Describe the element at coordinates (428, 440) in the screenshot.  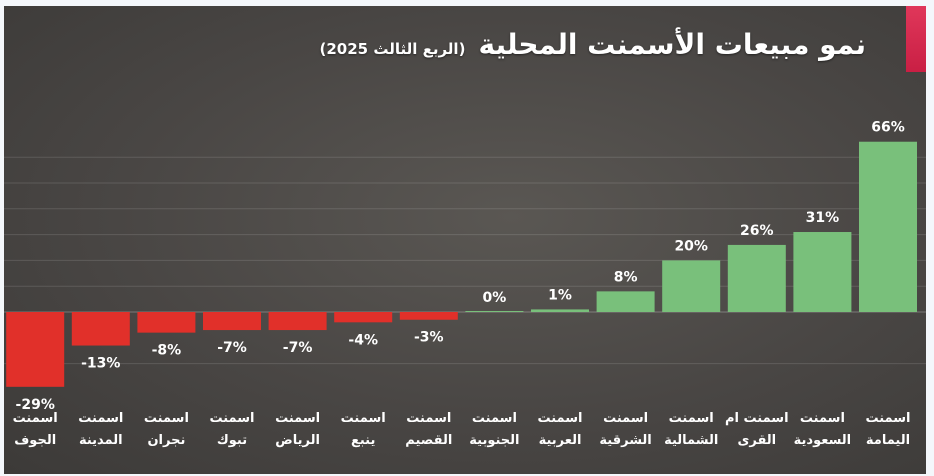
I see `category-label: القصيم` at that location.